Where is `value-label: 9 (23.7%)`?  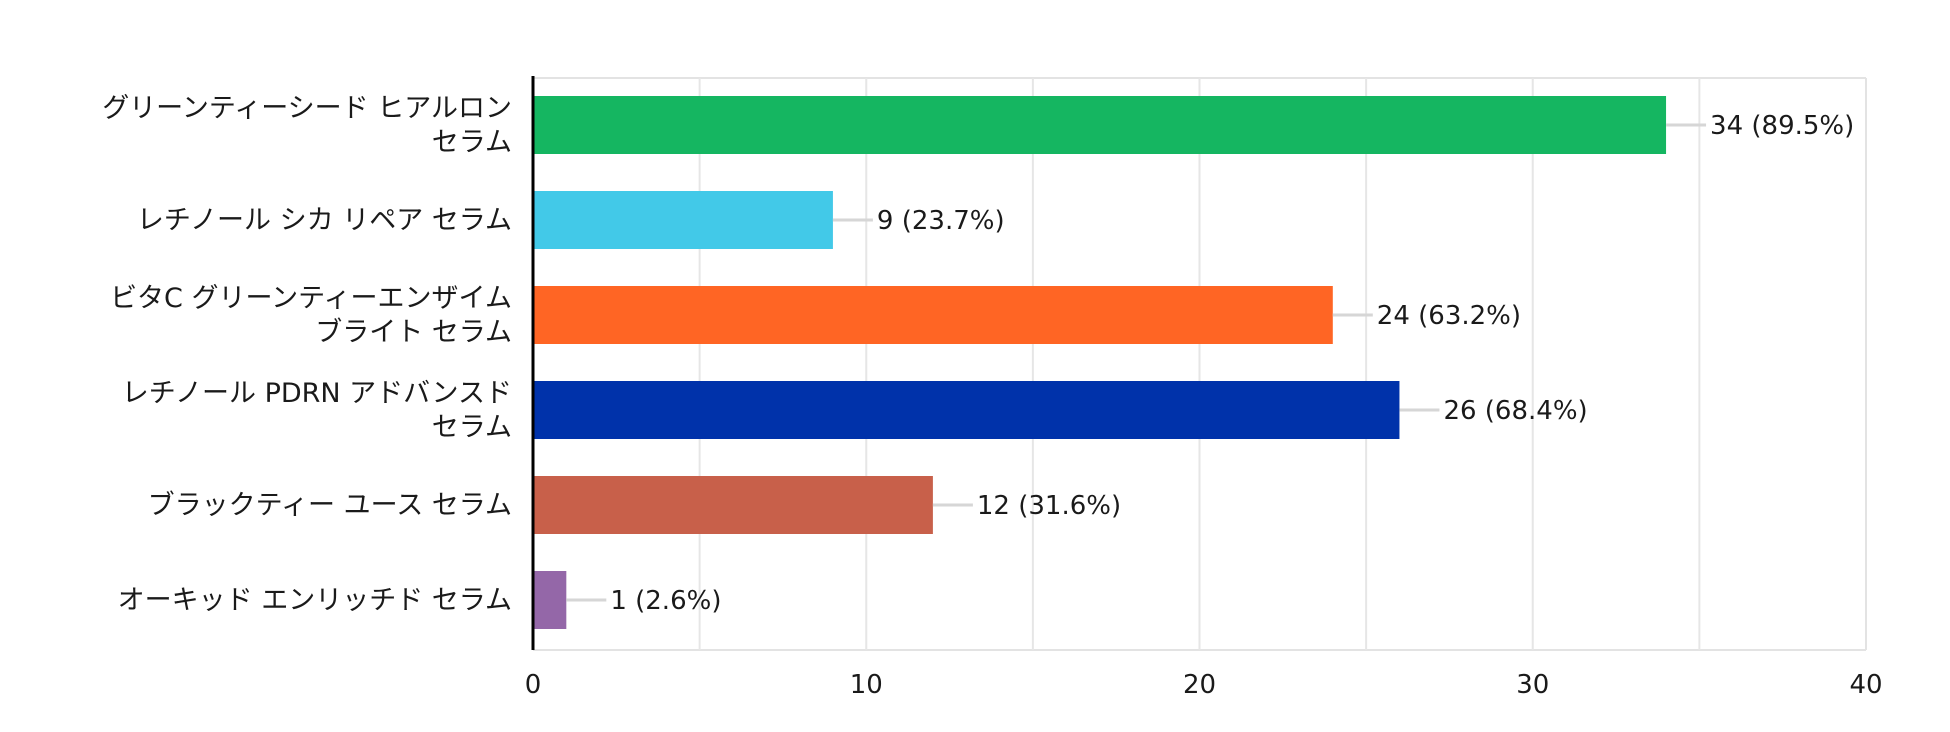 value-label: 9 (23.7%) is located at coordinates (941, 221).